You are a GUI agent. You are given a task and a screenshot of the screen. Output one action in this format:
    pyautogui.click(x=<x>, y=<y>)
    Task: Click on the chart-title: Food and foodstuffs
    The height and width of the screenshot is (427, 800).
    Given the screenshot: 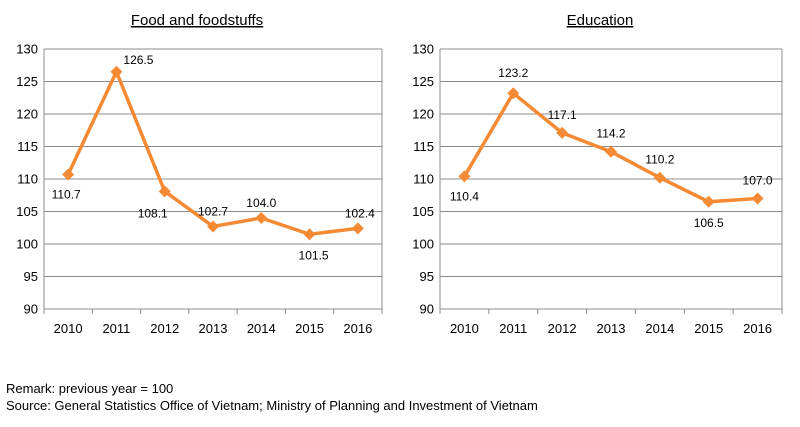 What is the action you would take?
    pyautogui.click(x=197, y=20)
    